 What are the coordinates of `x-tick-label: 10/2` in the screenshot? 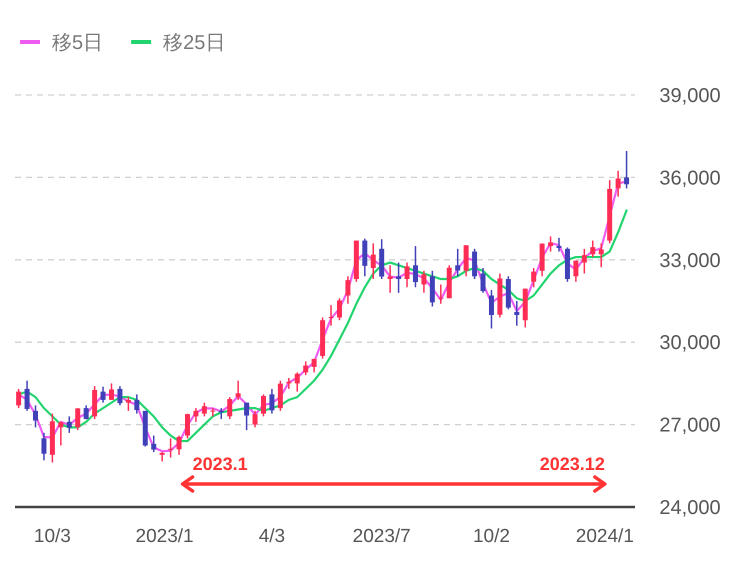 It's located at (491, 536).